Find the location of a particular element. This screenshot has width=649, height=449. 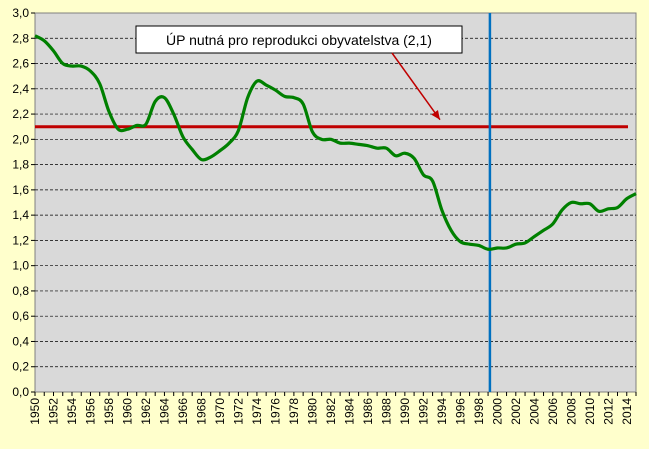

y-tick-label: 2,0 is located at coordinates (20, 139).